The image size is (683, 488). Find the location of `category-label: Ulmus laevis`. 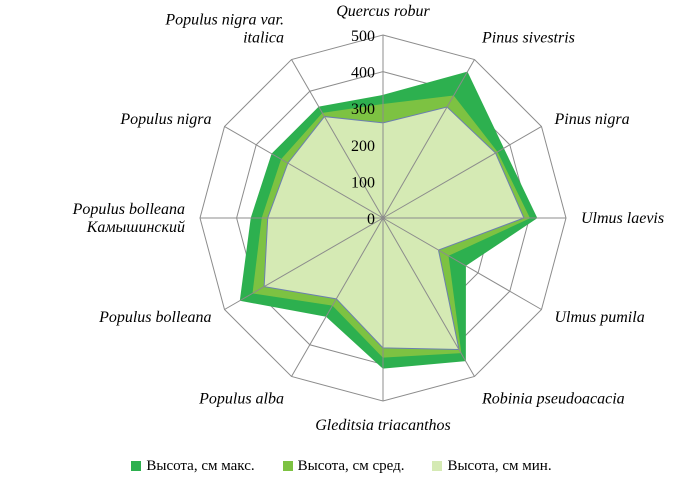

category-label: Ulmus laevis is located at coordinates (622, 218).